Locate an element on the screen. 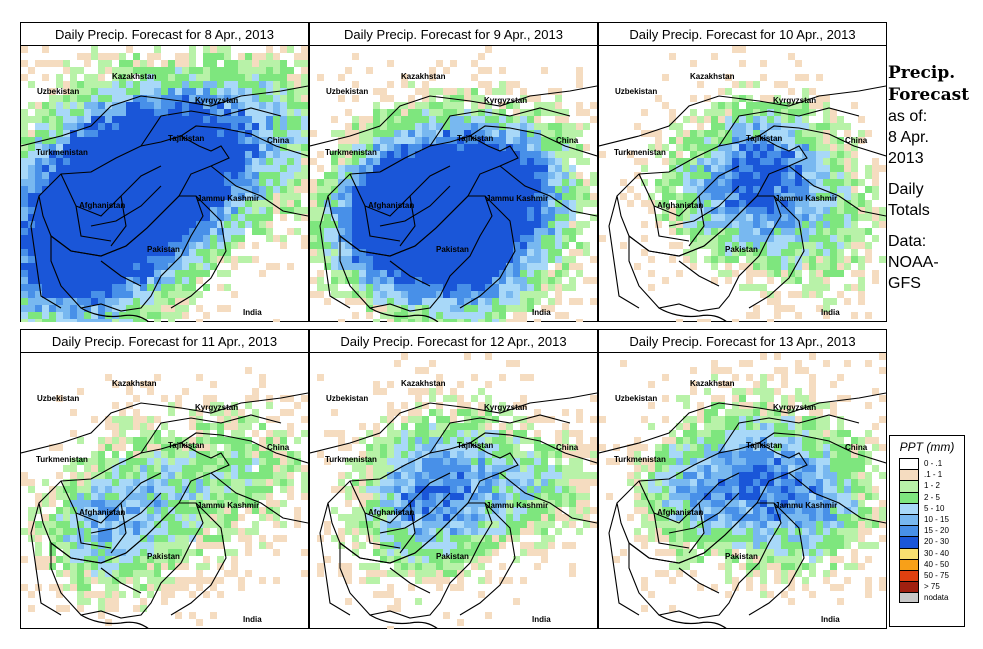 Image resolution: width=983 pixels, height=649 pixels. legend-item: 5 - 10 is located at coordinates (931, 508).